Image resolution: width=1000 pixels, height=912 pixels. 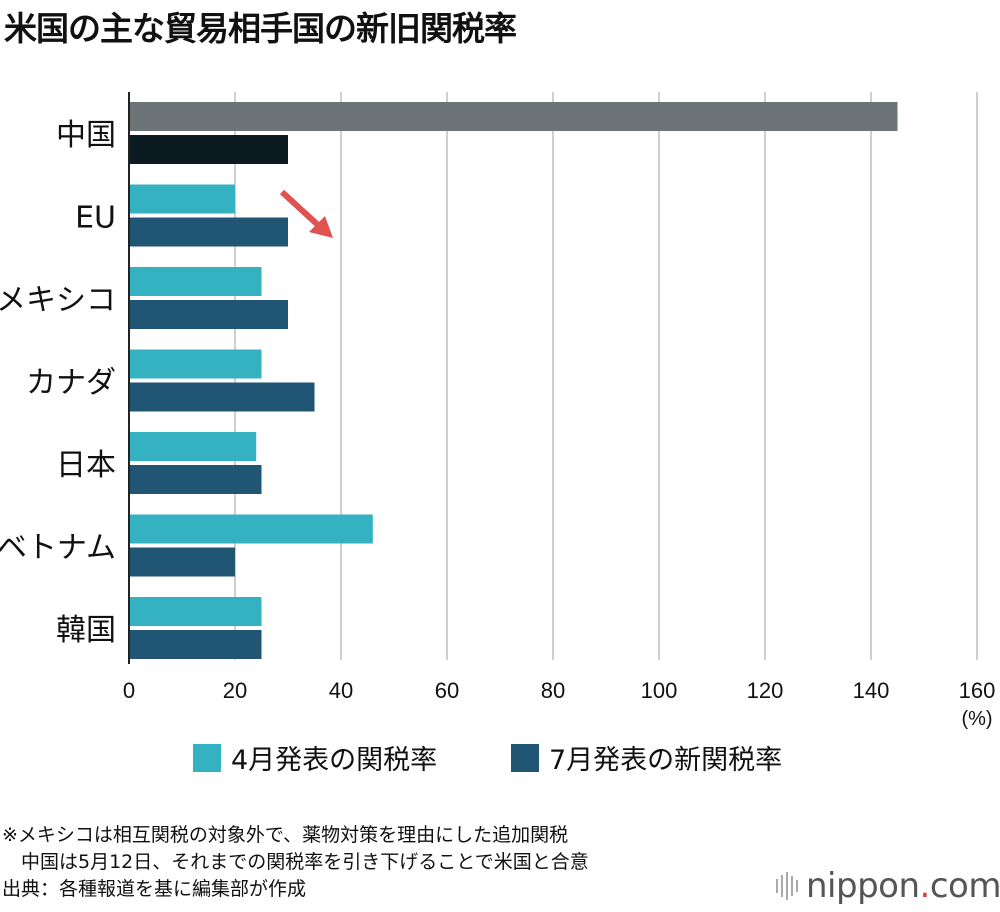 What do you see at coordinates (129, 690) in the screenshot?
I see `x-tick-label: 0` at bounding box center [129, 690].